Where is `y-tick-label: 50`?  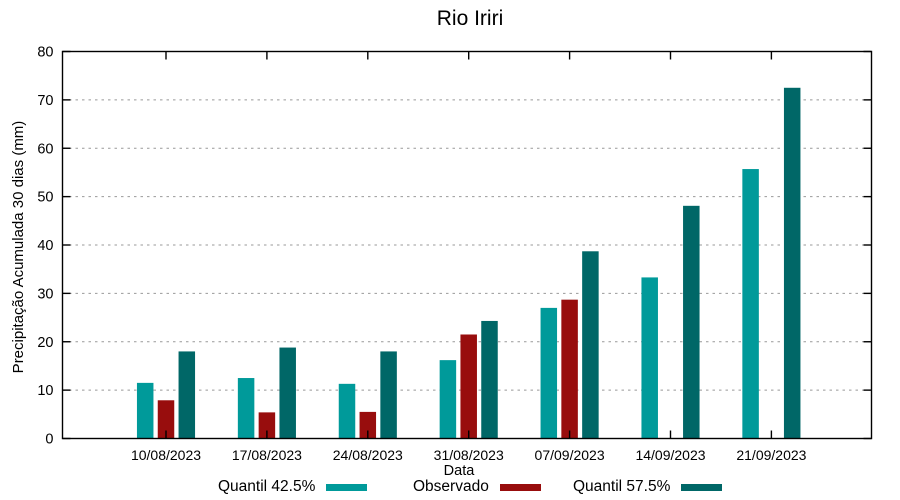
y-tick-label: 50 is located at coordinates (45, 198).